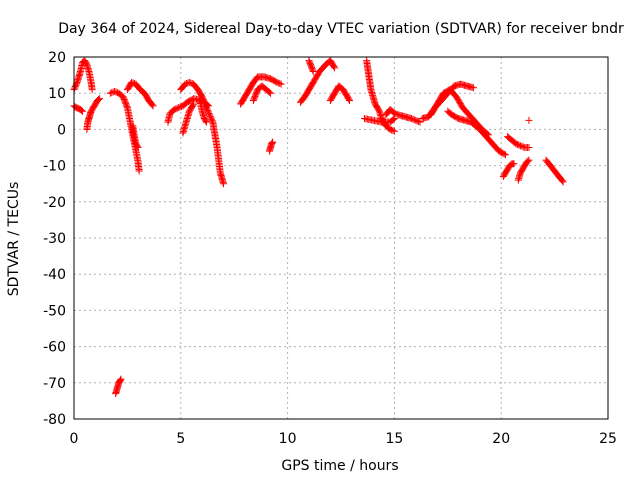 This screenshot has height=480, width=640. What do you see at coordinates (54, 420) in the screenshot?
I see `y-tick-label: -80` at bounding box center [54, 420].